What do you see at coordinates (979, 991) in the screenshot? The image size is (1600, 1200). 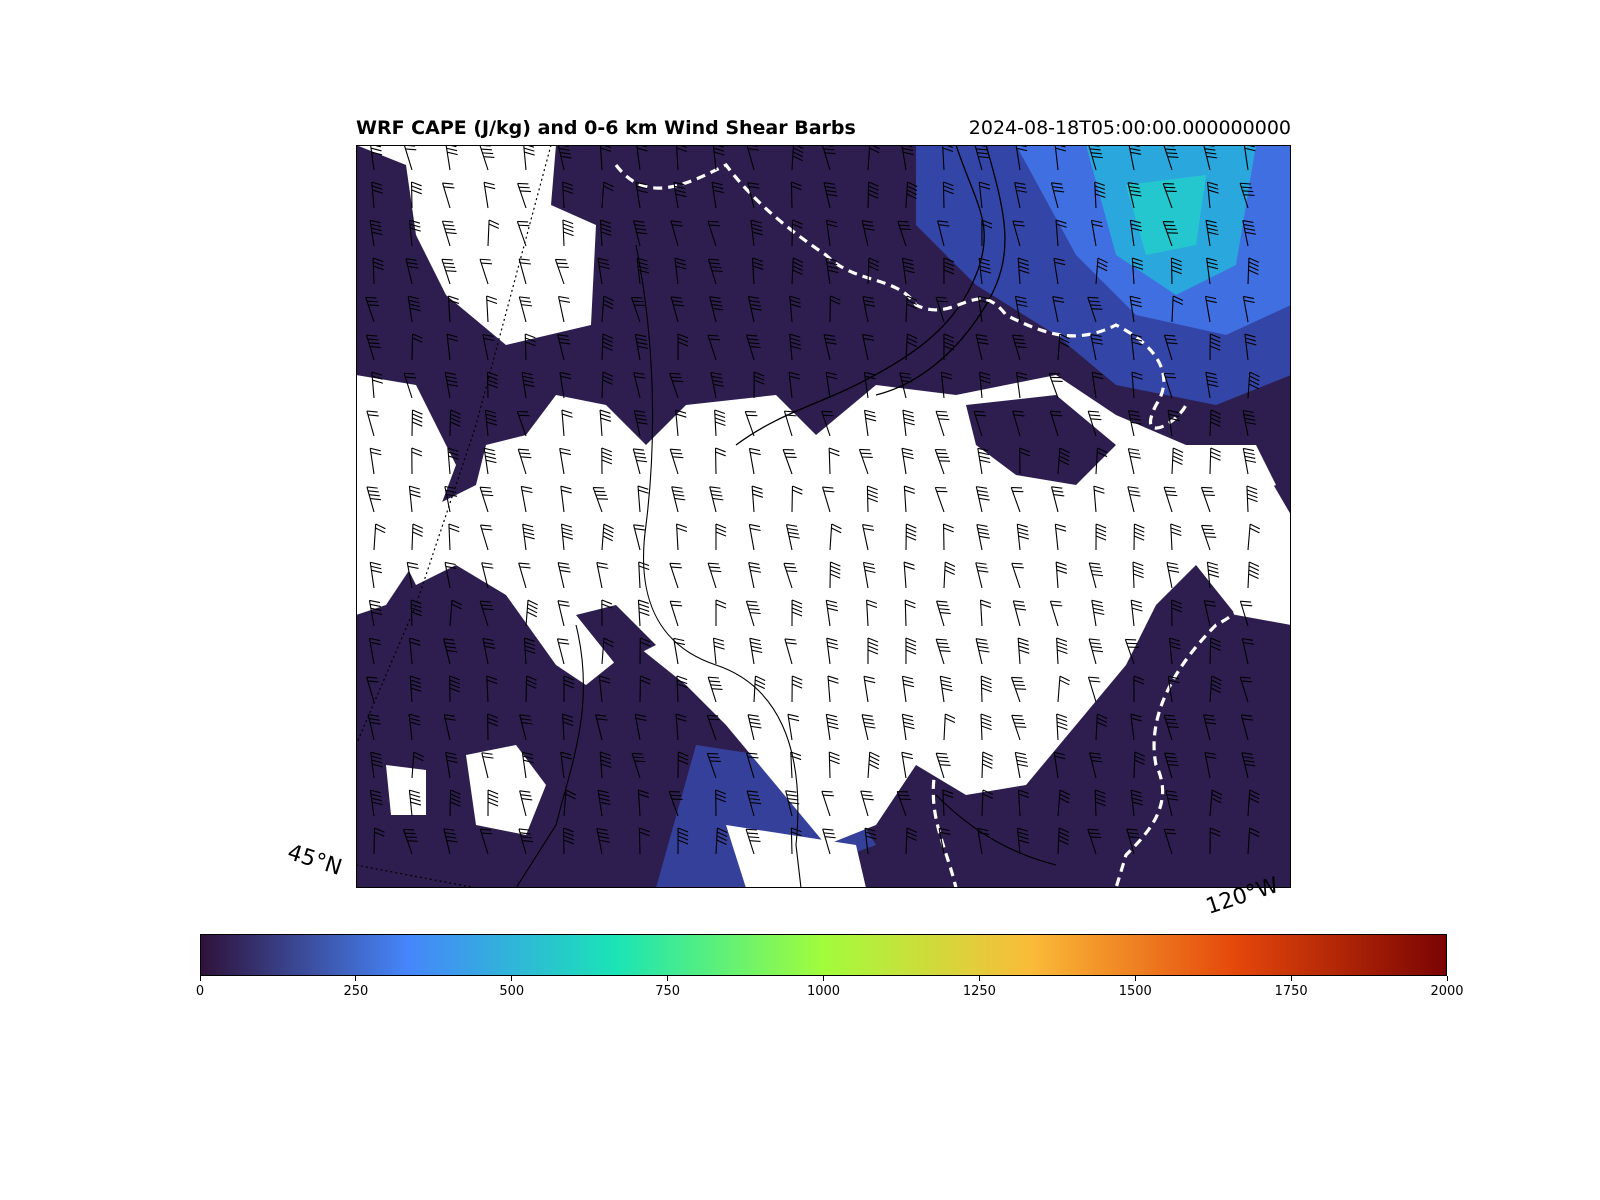 I see `colorbar-tick-label: 1250` at bounding box center [979, 991].